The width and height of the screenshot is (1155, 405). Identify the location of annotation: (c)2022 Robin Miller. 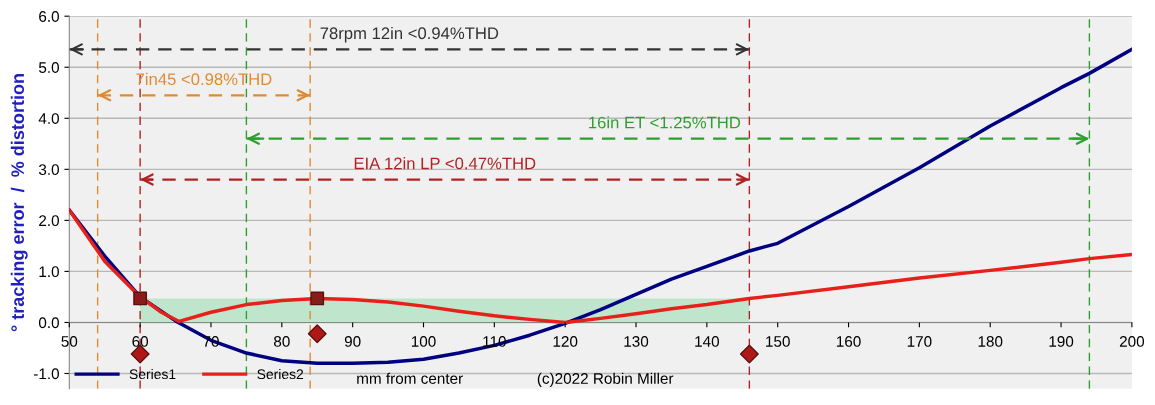
(605, 379).